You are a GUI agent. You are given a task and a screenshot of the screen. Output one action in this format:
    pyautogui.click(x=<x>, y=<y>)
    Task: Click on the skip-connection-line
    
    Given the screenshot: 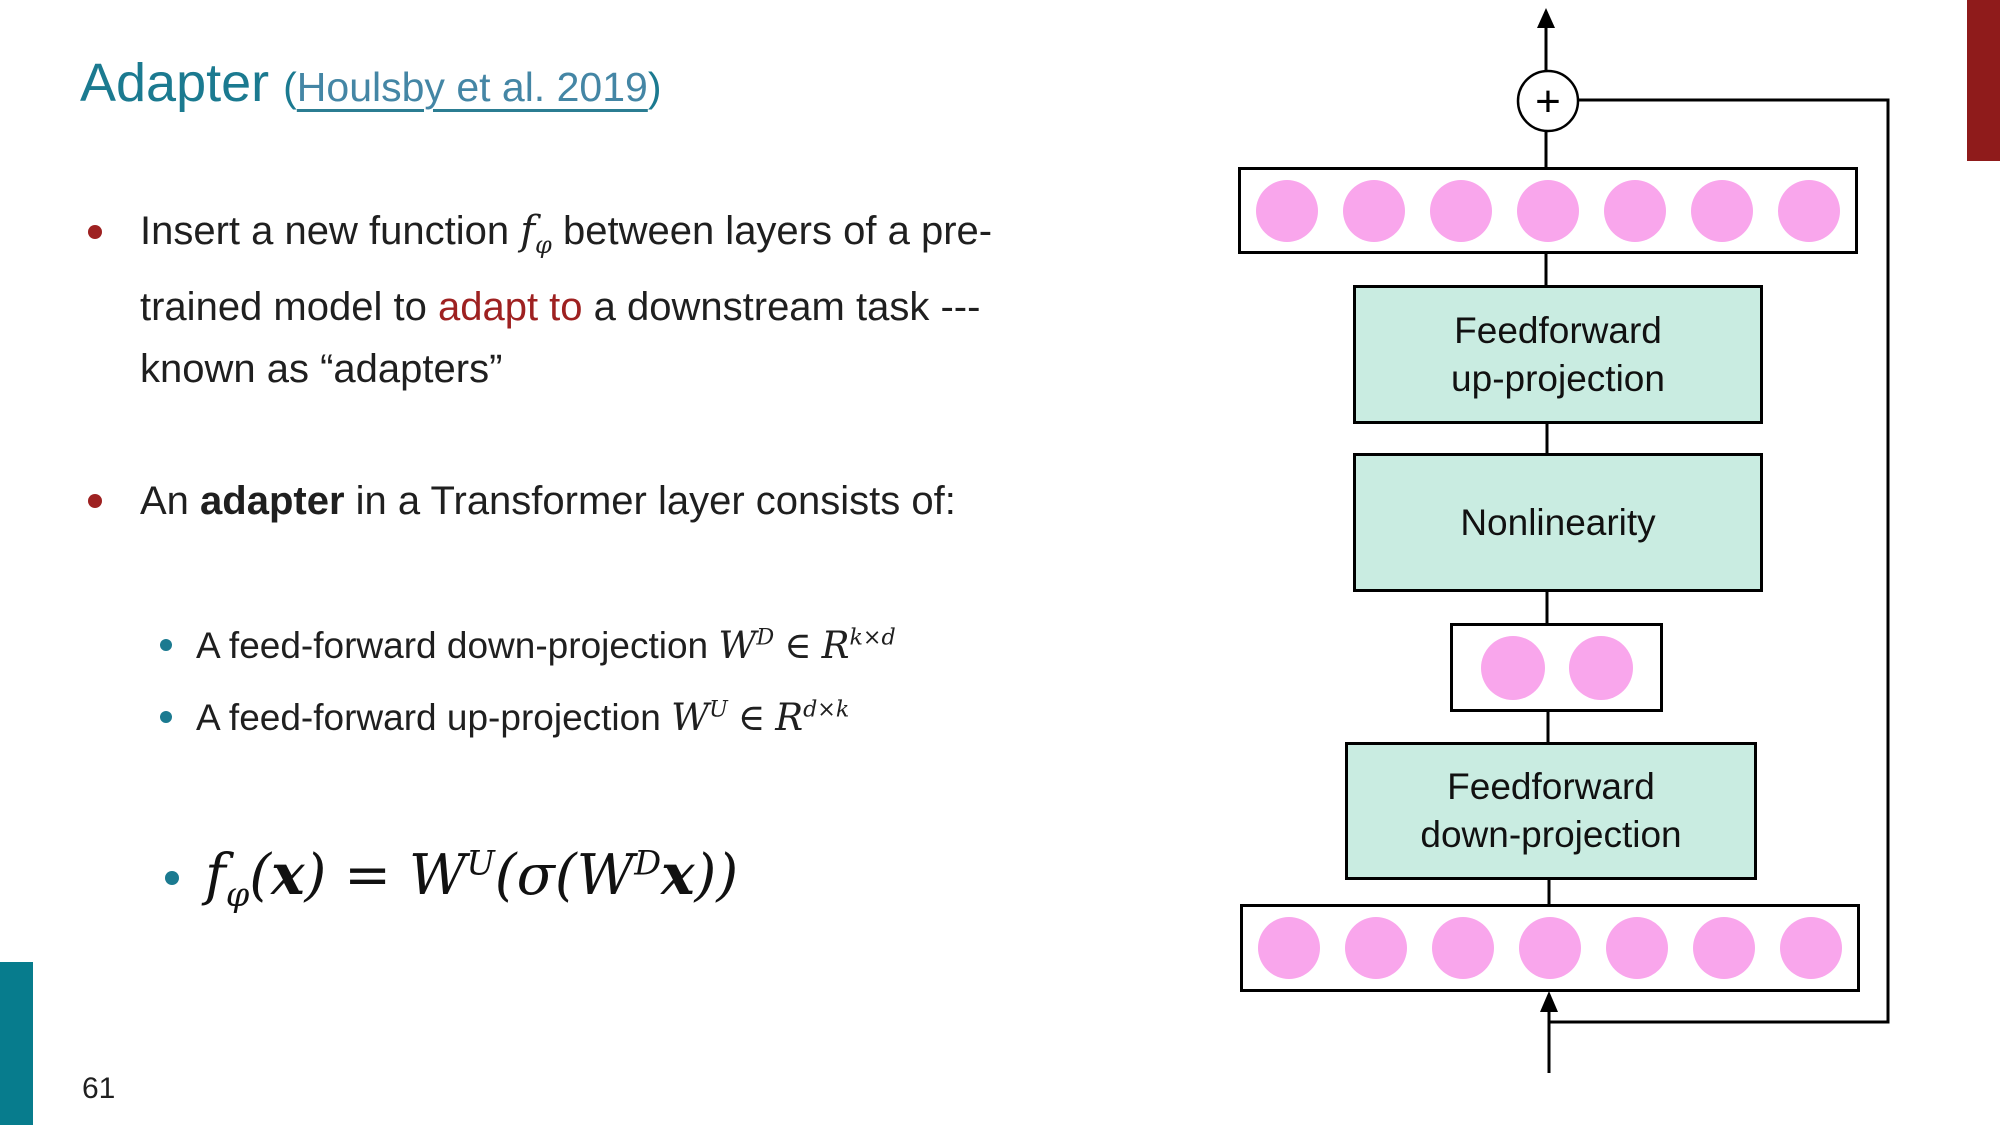 What is the action you would take?
    pyautogui.click(x=1720, y=561)
    